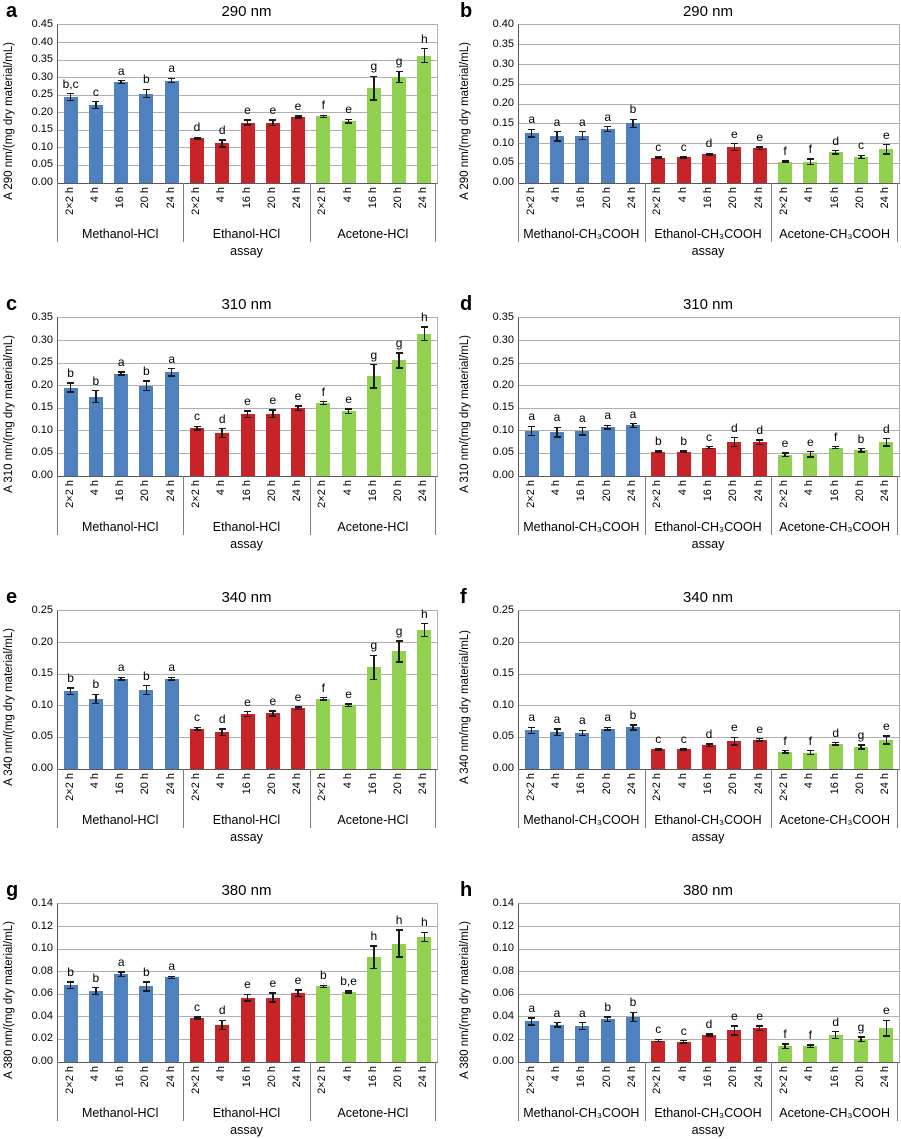 The height and width of the screenshot is (1139, 901). What do you see at coordinates (348, 980) in the screenshot?
I see `significance-letter: b,e` at bounding box center [348, 980].